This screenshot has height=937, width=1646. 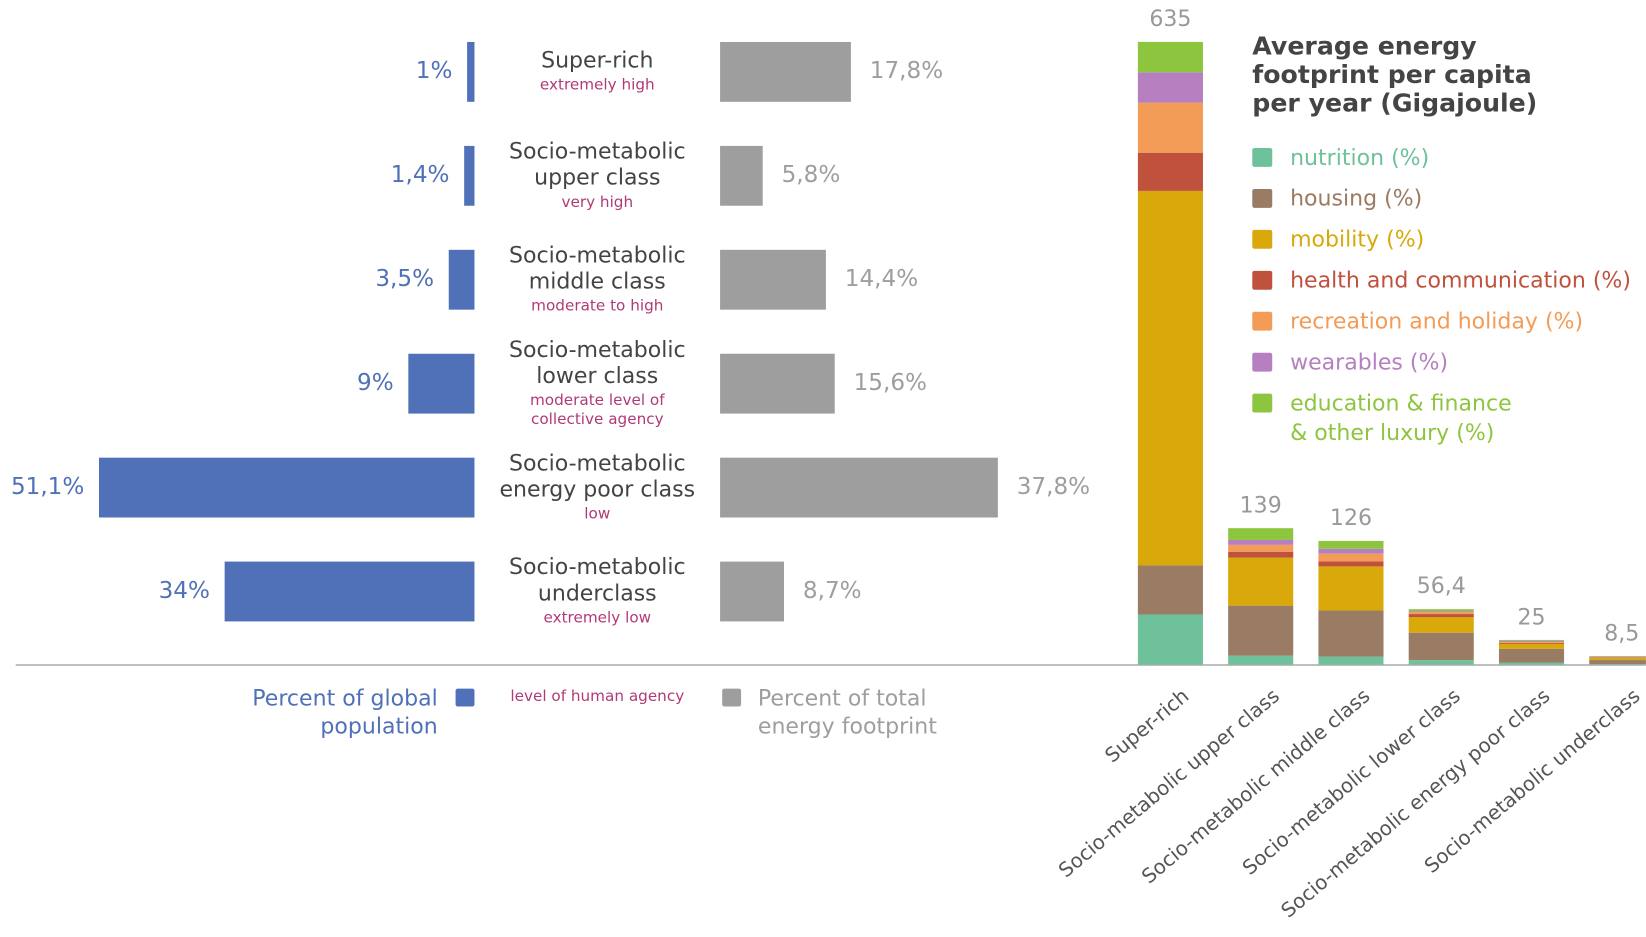 What do you see at coordinates (597, 268) in the screenshot?
I see `category-name: Socio-metabolic middle class` at bounding box center [597, 268].